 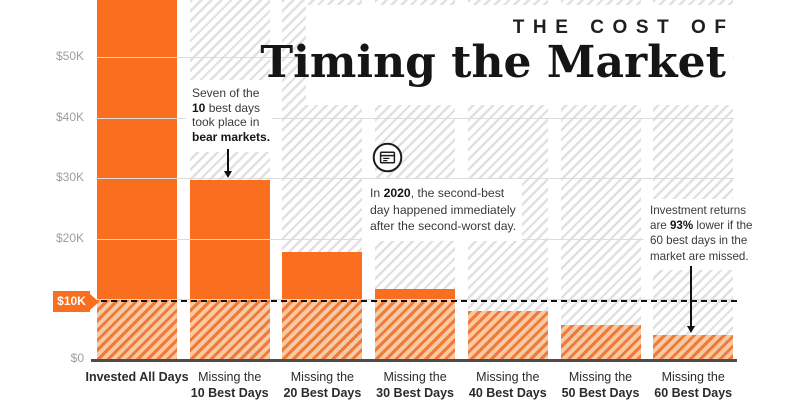 What do you see at coordinates (69, 116) in the screenshot?
I see `y-axis-tick-label: $40K` at bounding box center [69, 116].